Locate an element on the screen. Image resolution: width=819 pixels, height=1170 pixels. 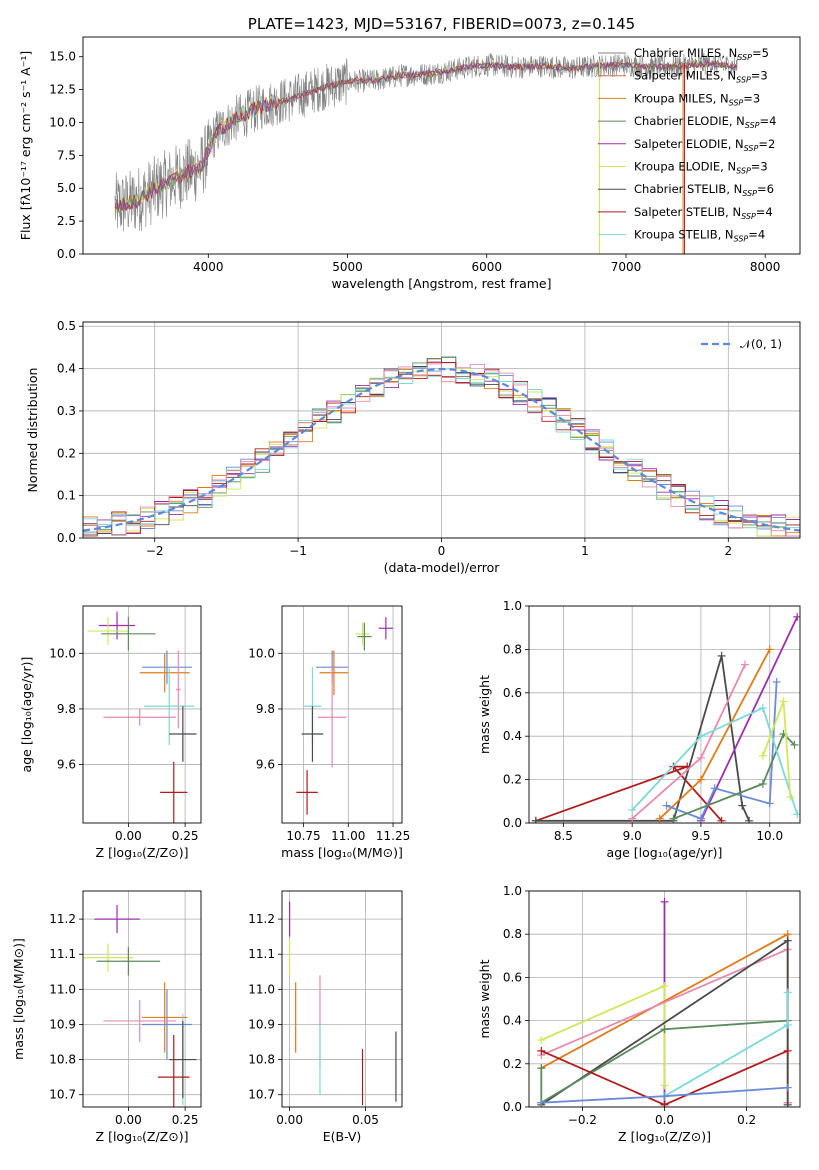
x-tick-label: 10.0 is located at coordinates (769, 836).